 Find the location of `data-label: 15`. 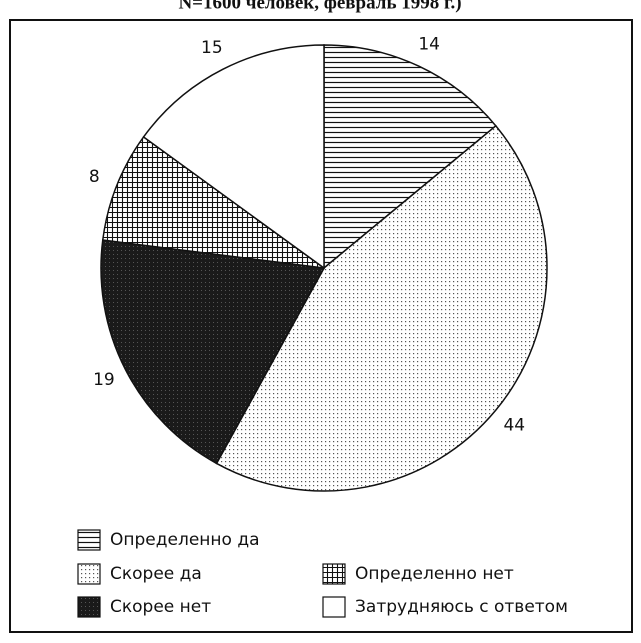

data-label: 15 is located at coordinates (212, 48).